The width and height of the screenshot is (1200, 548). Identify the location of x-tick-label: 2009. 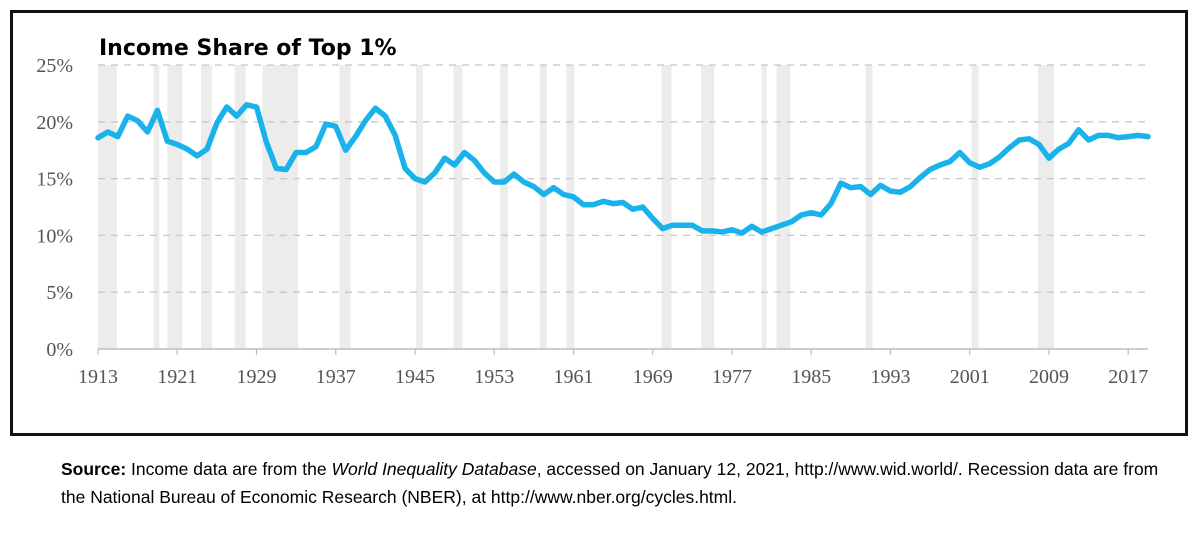
(1049, 377).